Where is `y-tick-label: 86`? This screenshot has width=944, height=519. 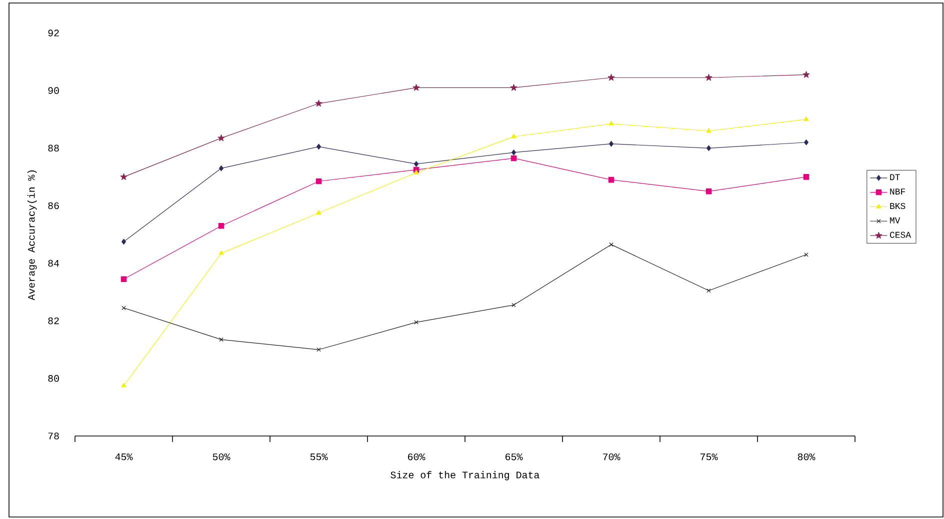 y-tick-label: 86 is located at coordinates (53, 206).